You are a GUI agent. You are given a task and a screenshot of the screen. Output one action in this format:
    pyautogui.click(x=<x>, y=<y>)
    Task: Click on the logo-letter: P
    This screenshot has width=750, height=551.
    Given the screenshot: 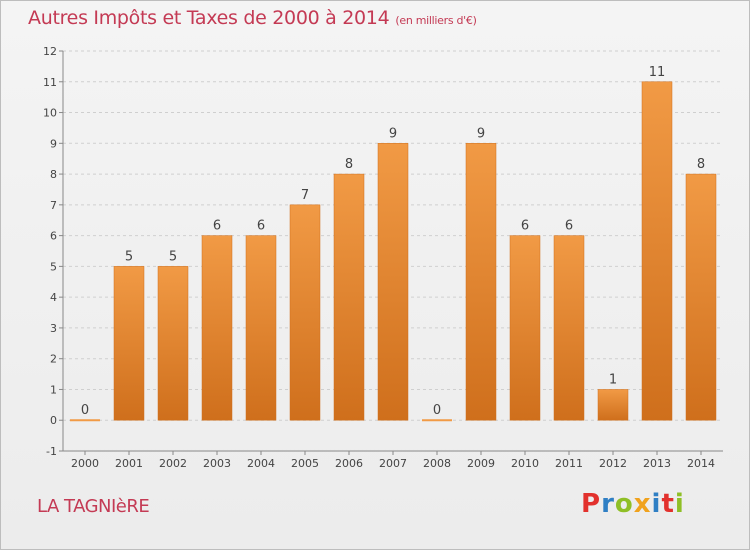 What is the action you would take?
    pyautogui.click(x=591, y=504)
    